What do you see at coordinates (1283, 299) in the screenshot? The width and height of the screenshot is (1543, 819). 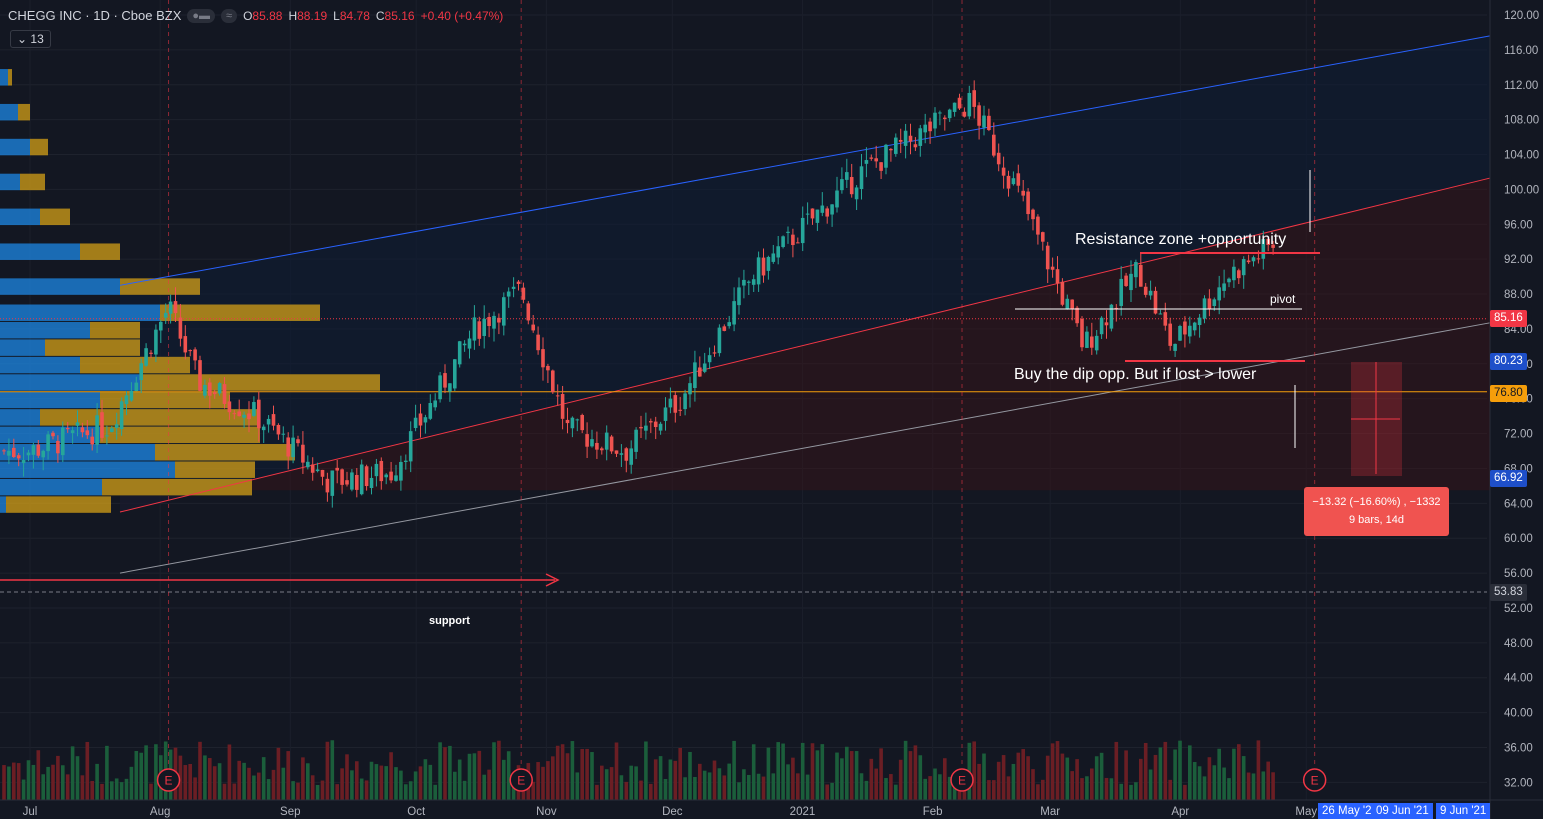 I see `pivot-annotation: pivot` at bounding box center [1283, 299].